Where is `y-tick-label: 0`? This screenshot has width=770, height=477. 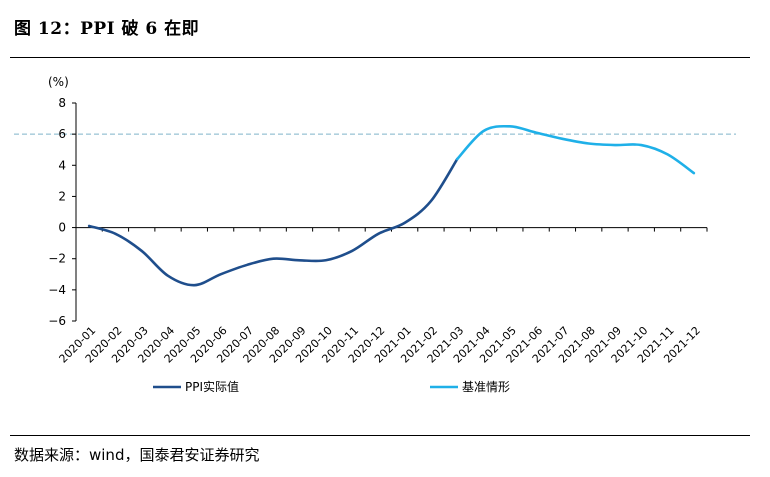 y-tick-label: 0 is located at coordinates (62, 228).